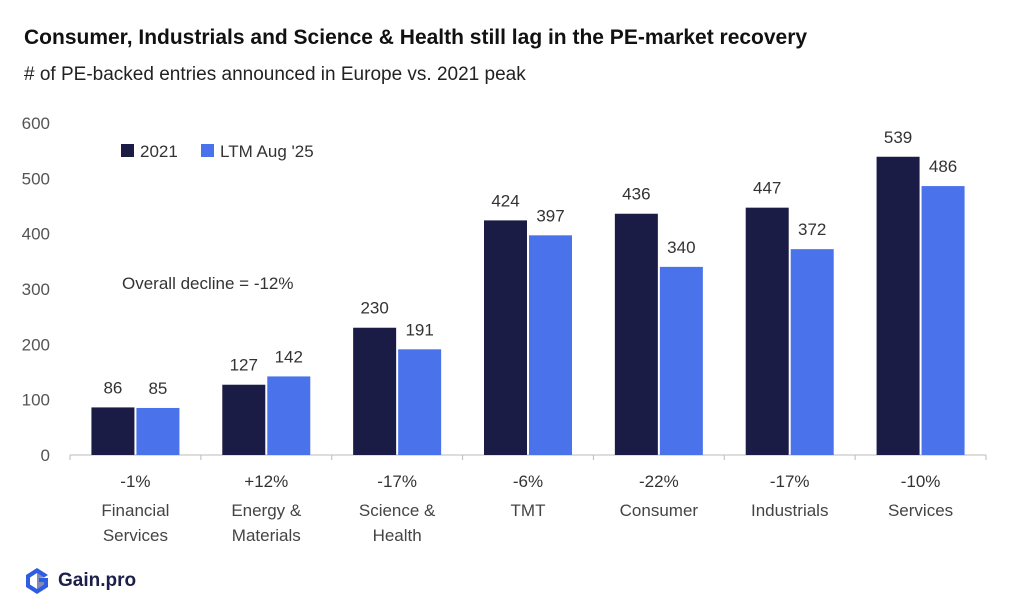  I want to click on brand-logo: Gain.pro, so click(79, 581).